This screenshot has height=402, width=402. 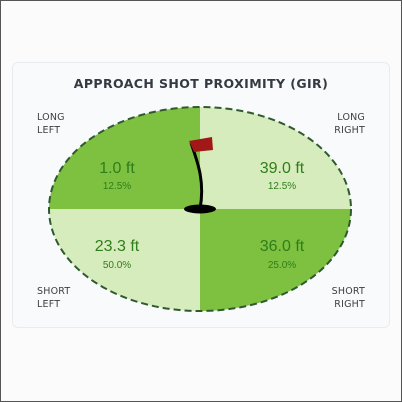 What do you see at coordinates (201, 144) in the screenshot?
I see `flag-icon` at bounding box center [201, 144].